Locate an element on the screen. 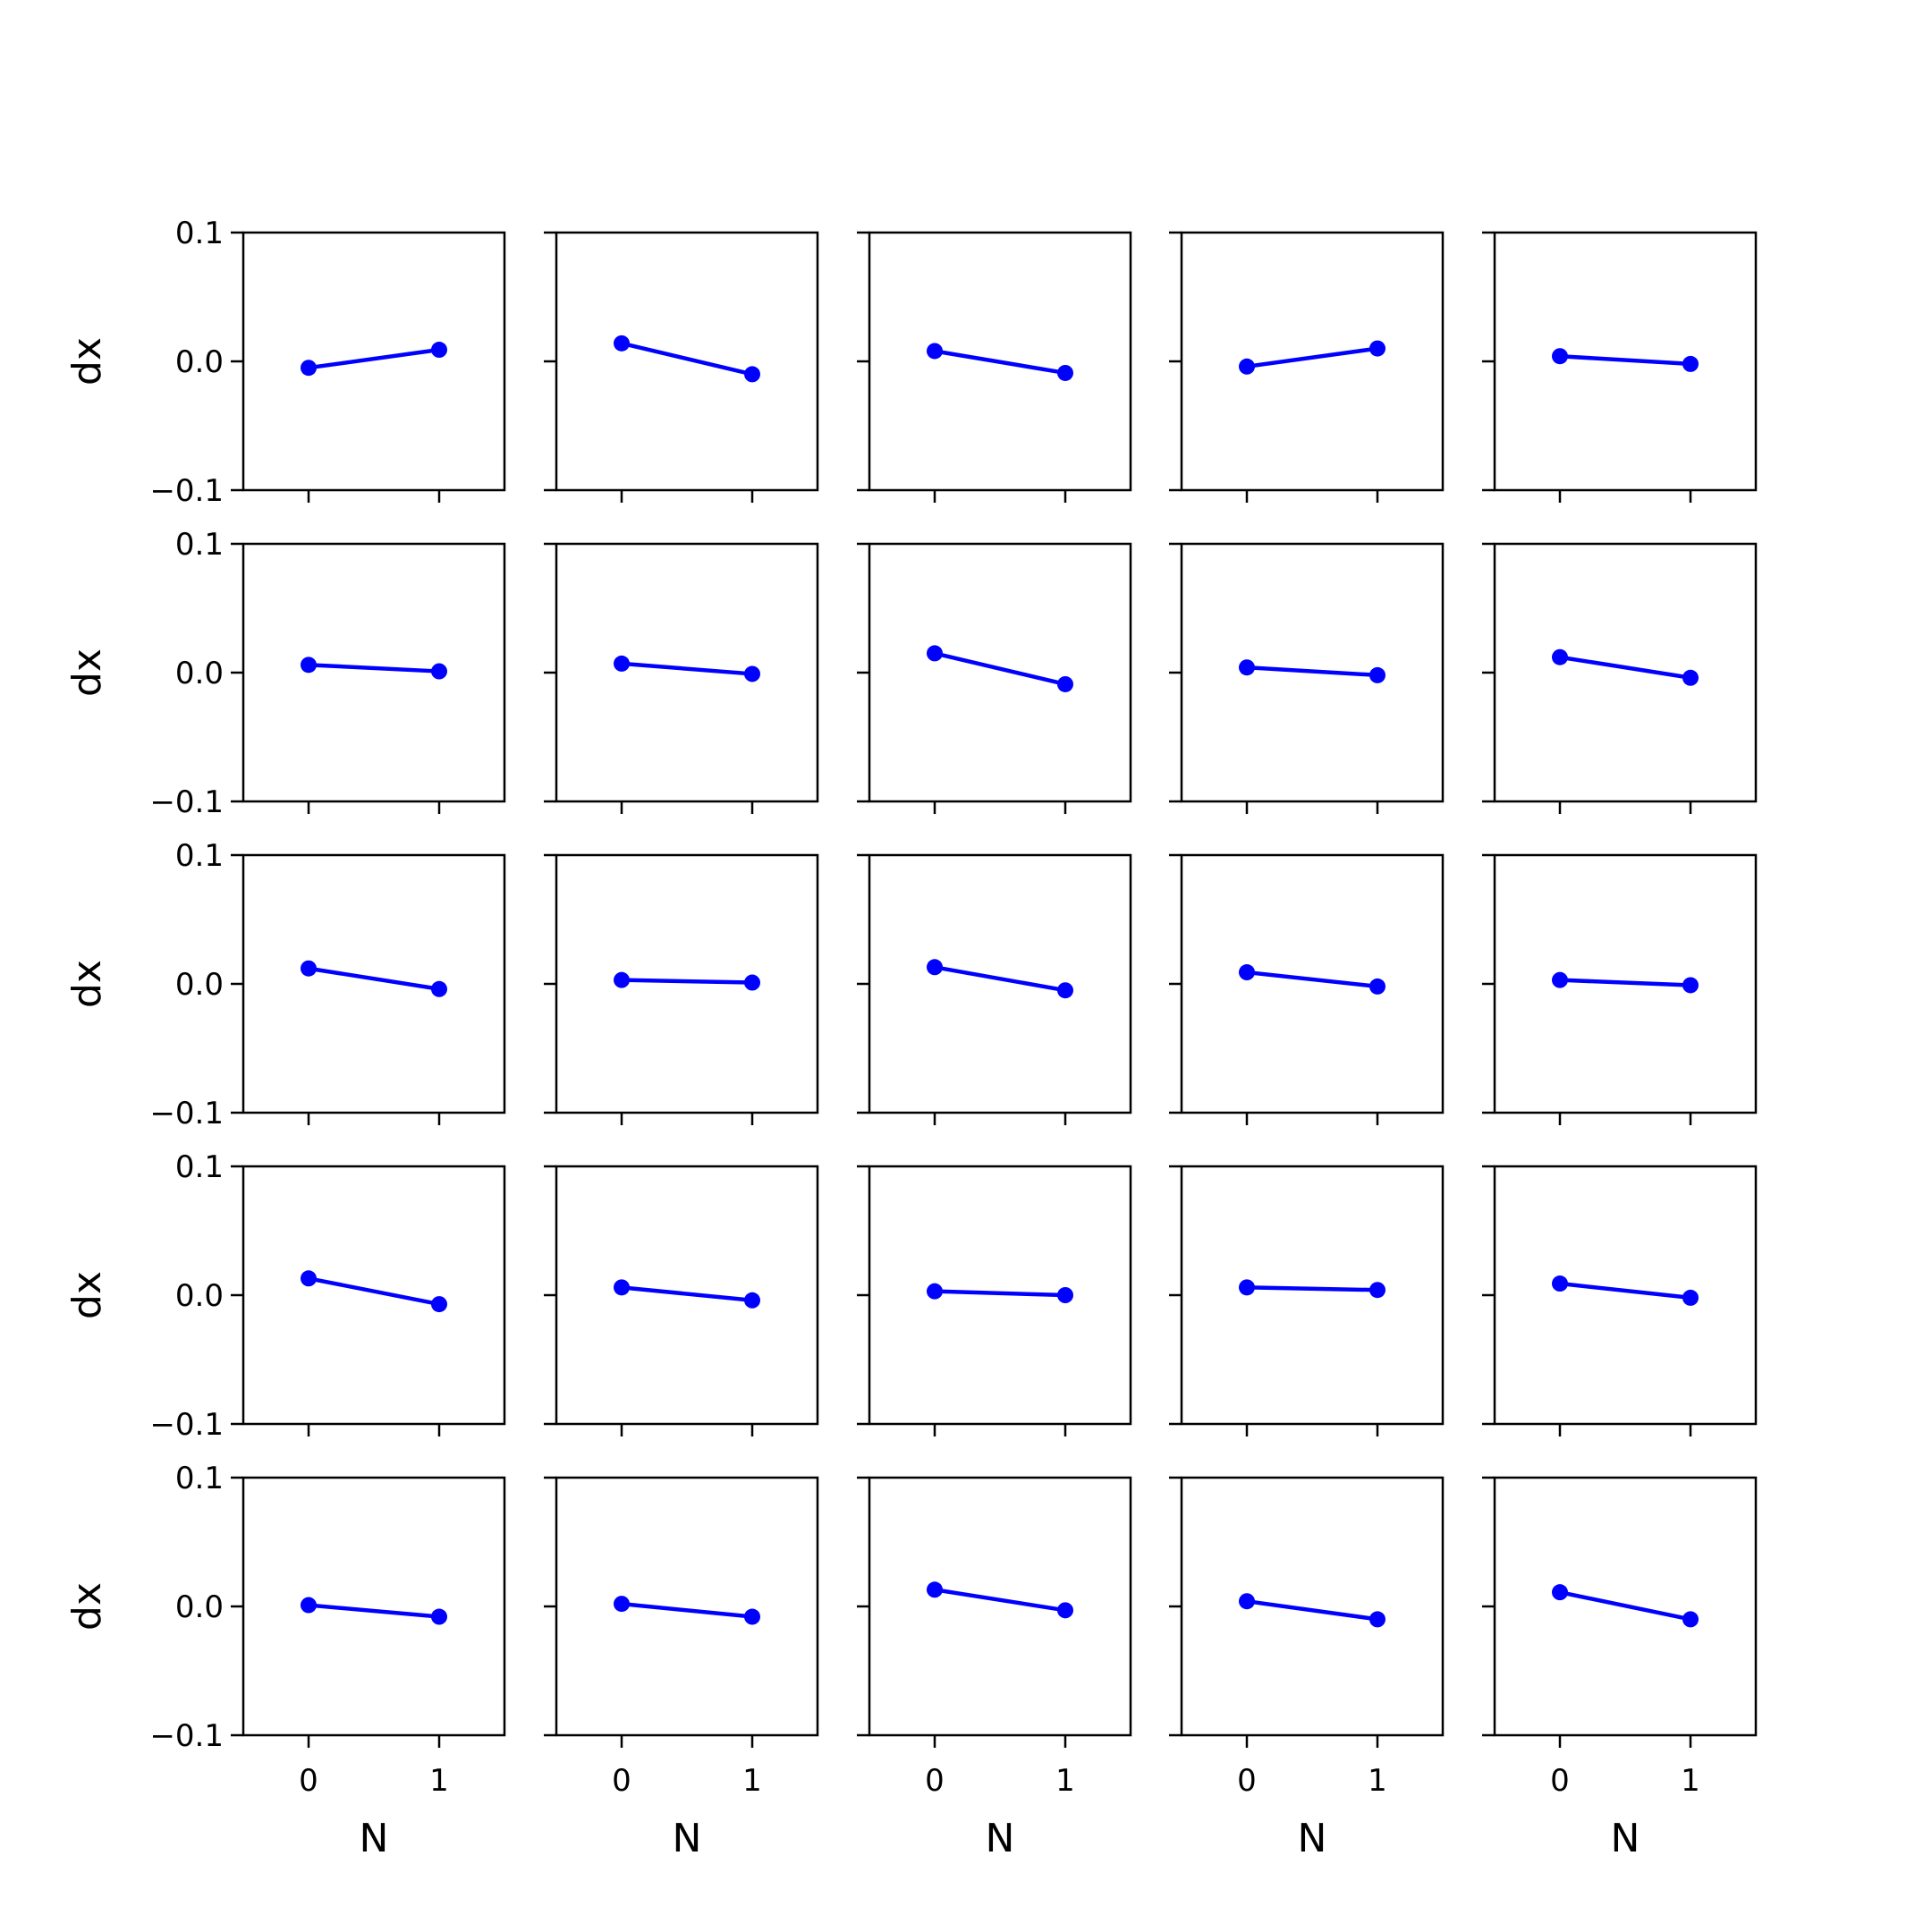 This screenshot has width=1932, height=1932. panel-r2-c3 is located at coordinates (994, 678).